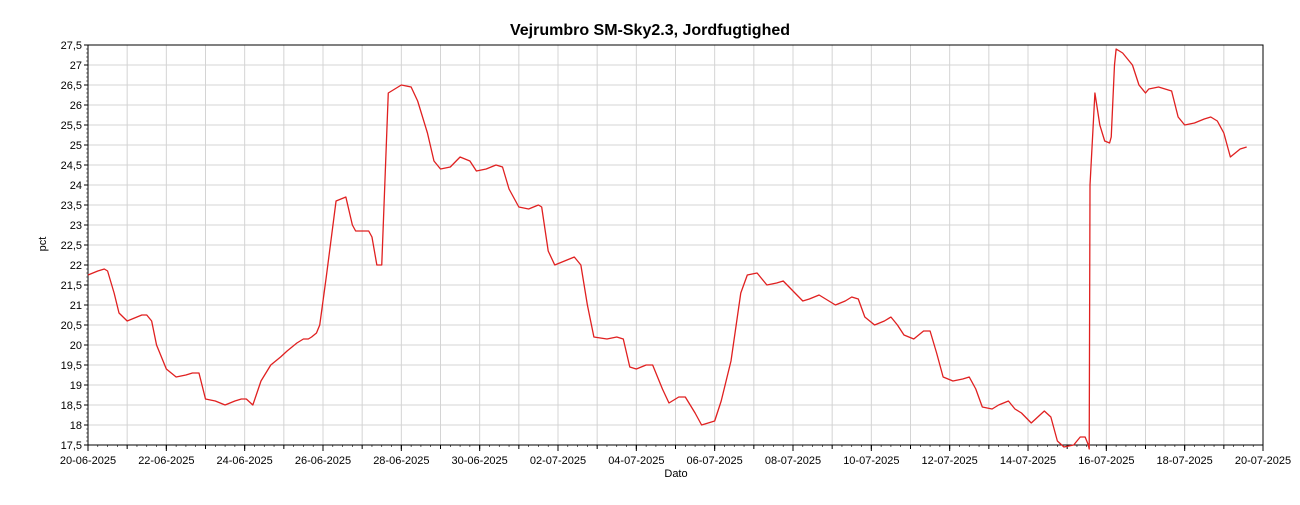 This screenshot has width=1300, height=505. I want to click on y-tick-label: 20,5, so click(71, 326).